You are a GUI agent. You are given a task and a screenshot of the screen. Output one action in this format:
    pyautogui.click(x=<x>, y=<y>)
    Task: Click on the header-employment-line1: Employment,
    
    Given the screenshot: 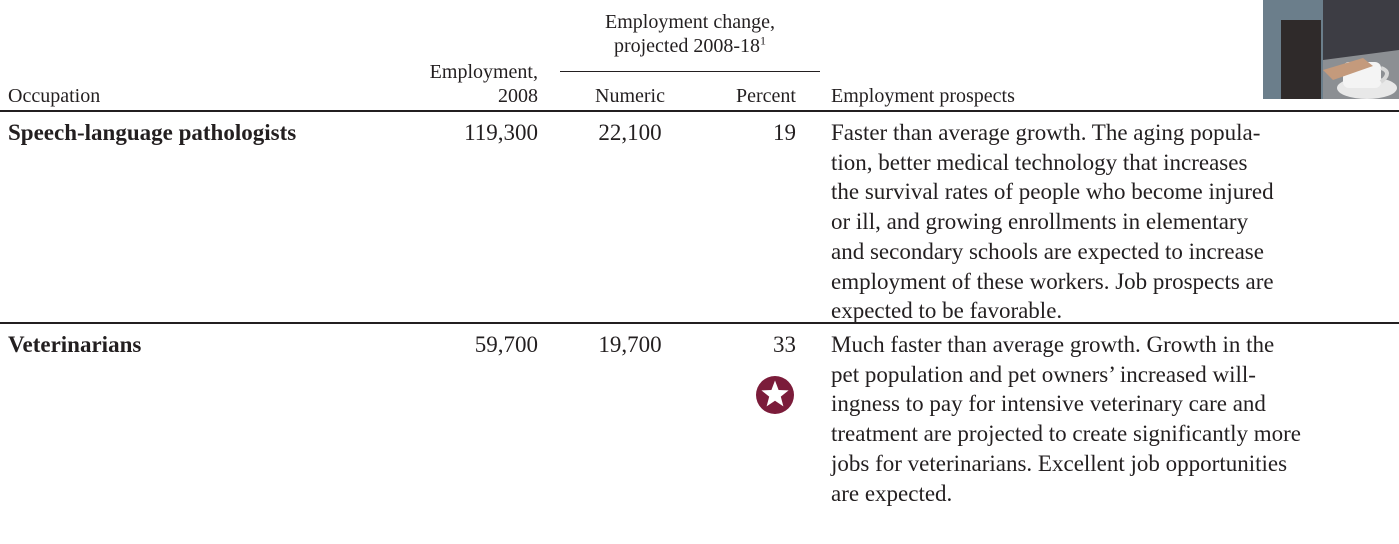 What is the action you would take?
    pyautogui.click(x=483, y=72)
    